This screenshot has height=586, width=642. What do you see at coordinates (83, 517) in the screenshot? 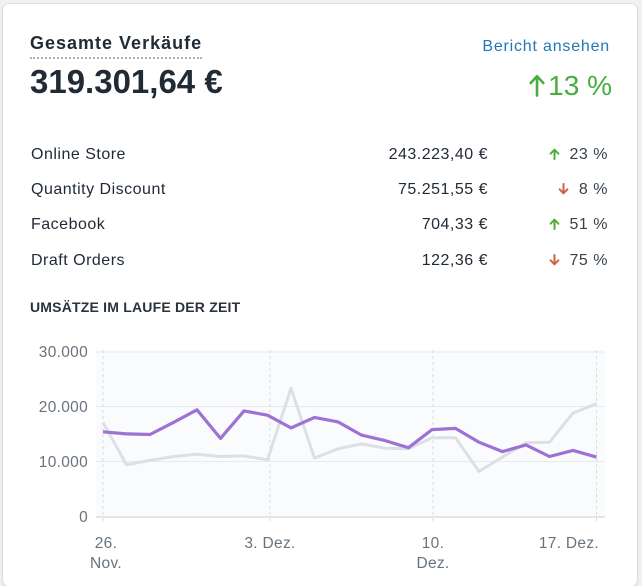
I see `svg-text: 0` at bounding box center [83, 517].